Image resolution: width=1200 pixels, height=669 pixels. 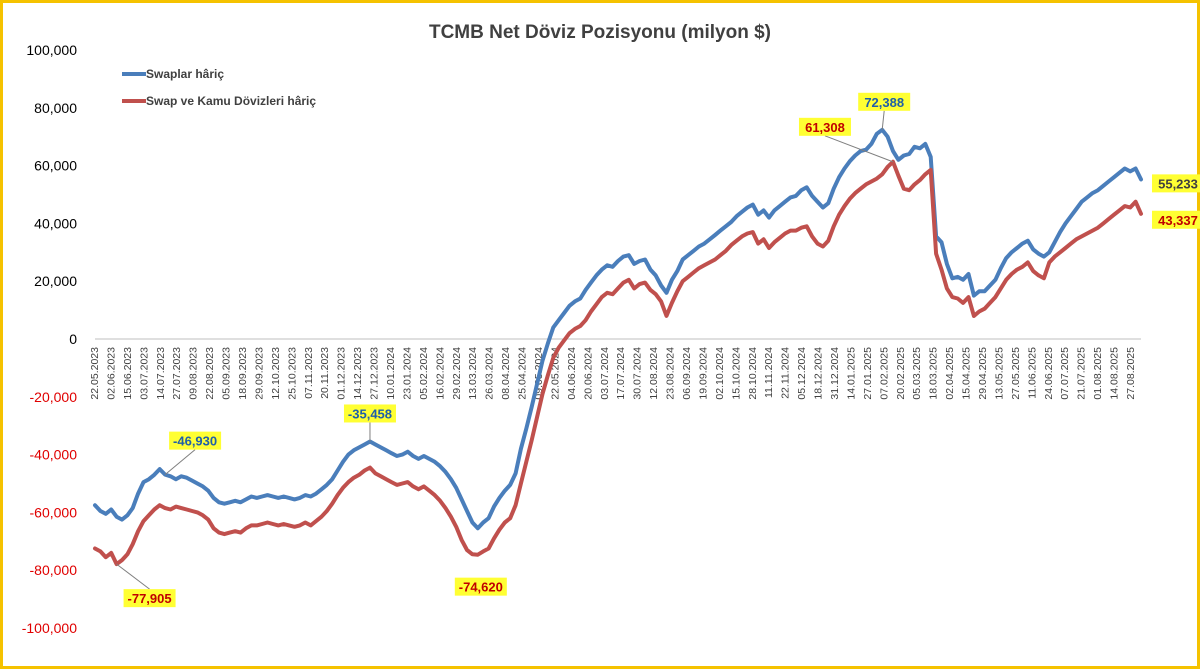 What do you see at coordinates (835, 373) in the screenshot?
I see `x-tick-label: 31.12.2024` at bounding box center [835, 373].